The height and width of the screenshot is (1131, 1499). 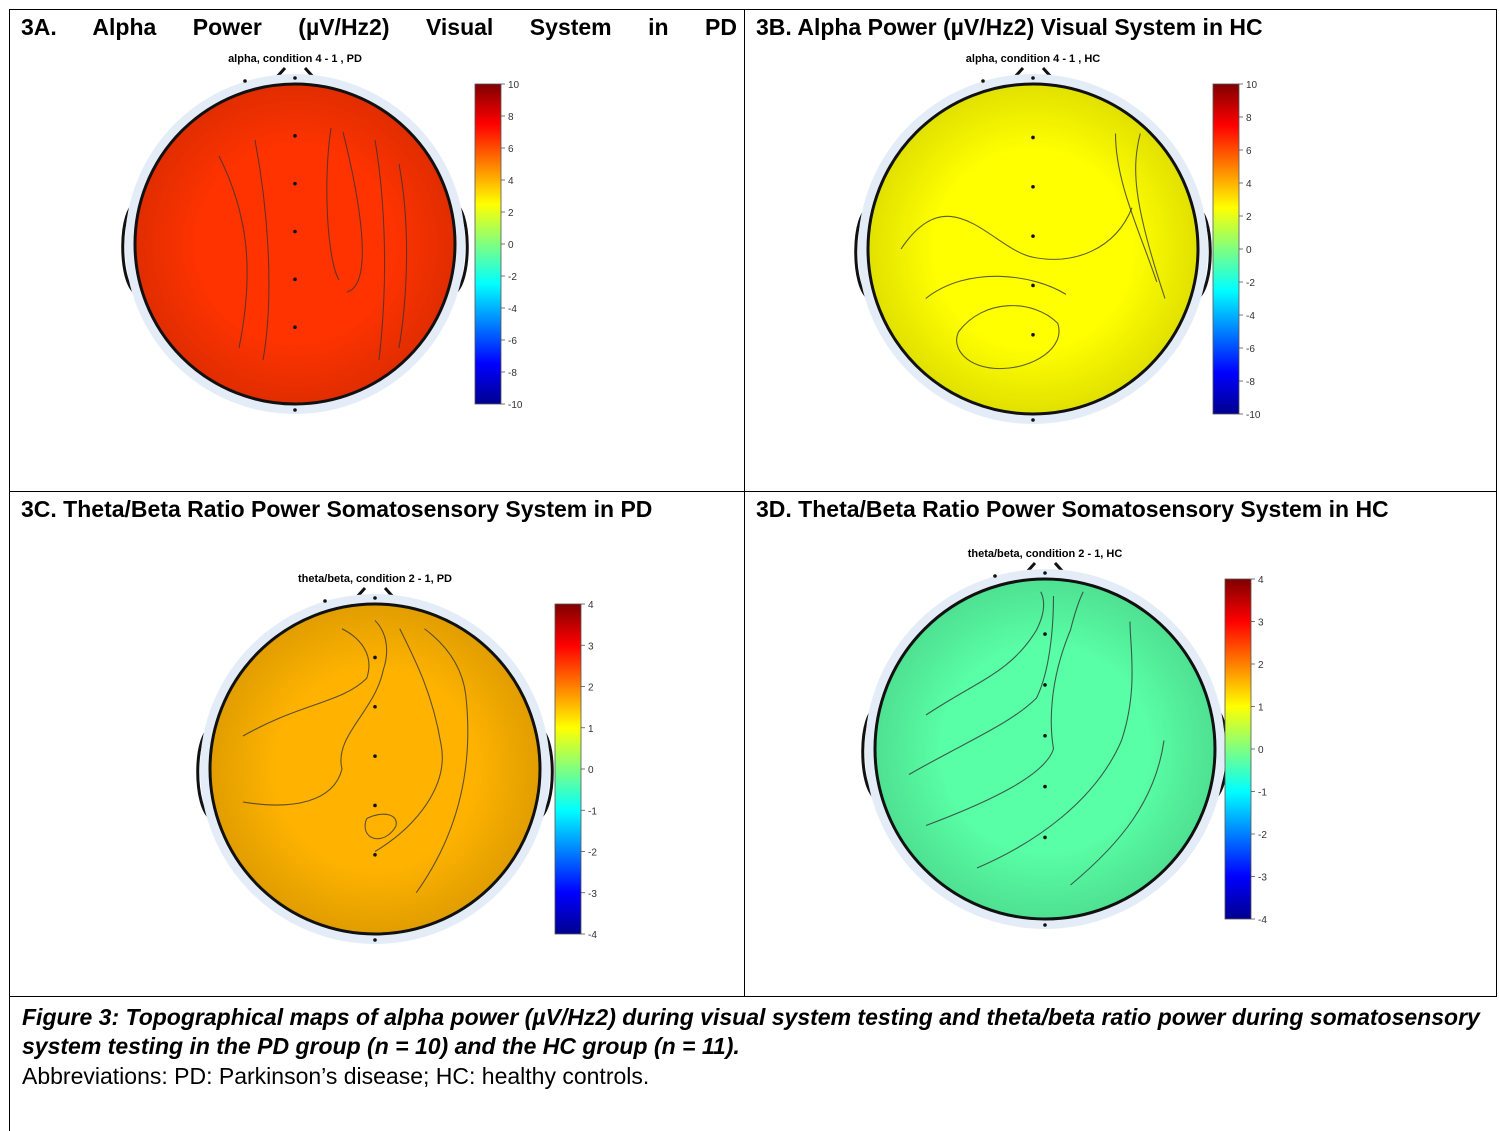 I want to click on colorbar-tick-label: 10, so click(x=514, y=85).